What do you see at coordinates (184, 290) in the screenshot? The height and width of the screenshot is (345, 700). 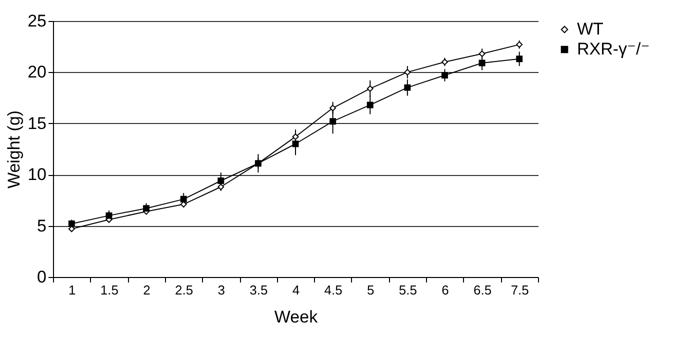 I see `x-tick-label: 2.5` at bounding box center [184, 290].